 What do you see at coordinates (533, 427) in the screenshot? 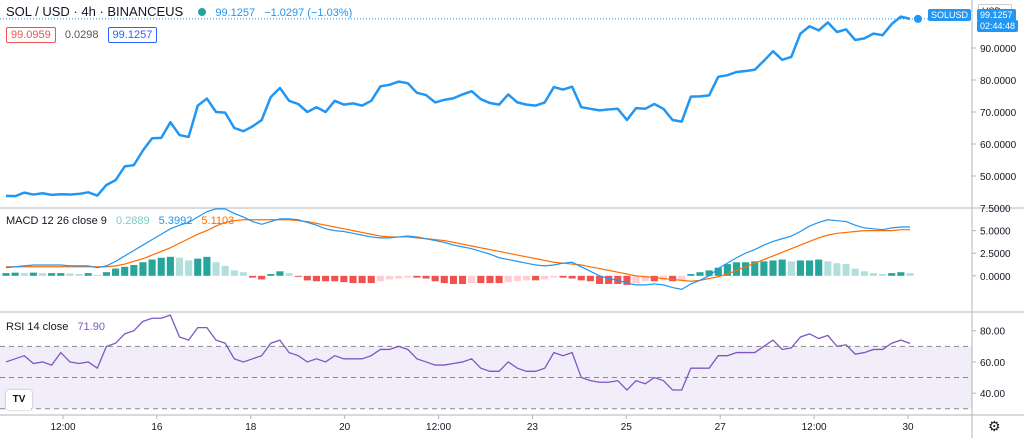
I see `time-axis-tick-label: 23` at bounding box center [533, 427].